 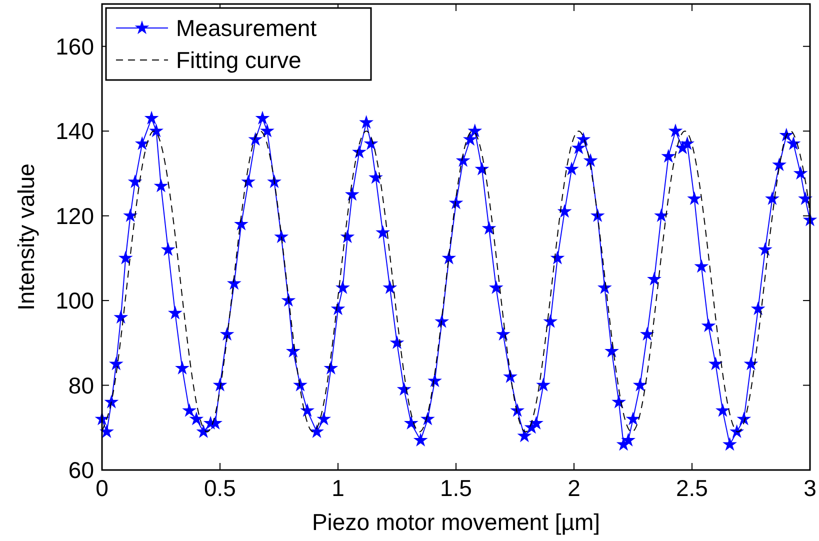 What do you see at coordinates (810, 488) in the screenshot?
I see `x-tick-label: 3` at bounding box center [810, 488].